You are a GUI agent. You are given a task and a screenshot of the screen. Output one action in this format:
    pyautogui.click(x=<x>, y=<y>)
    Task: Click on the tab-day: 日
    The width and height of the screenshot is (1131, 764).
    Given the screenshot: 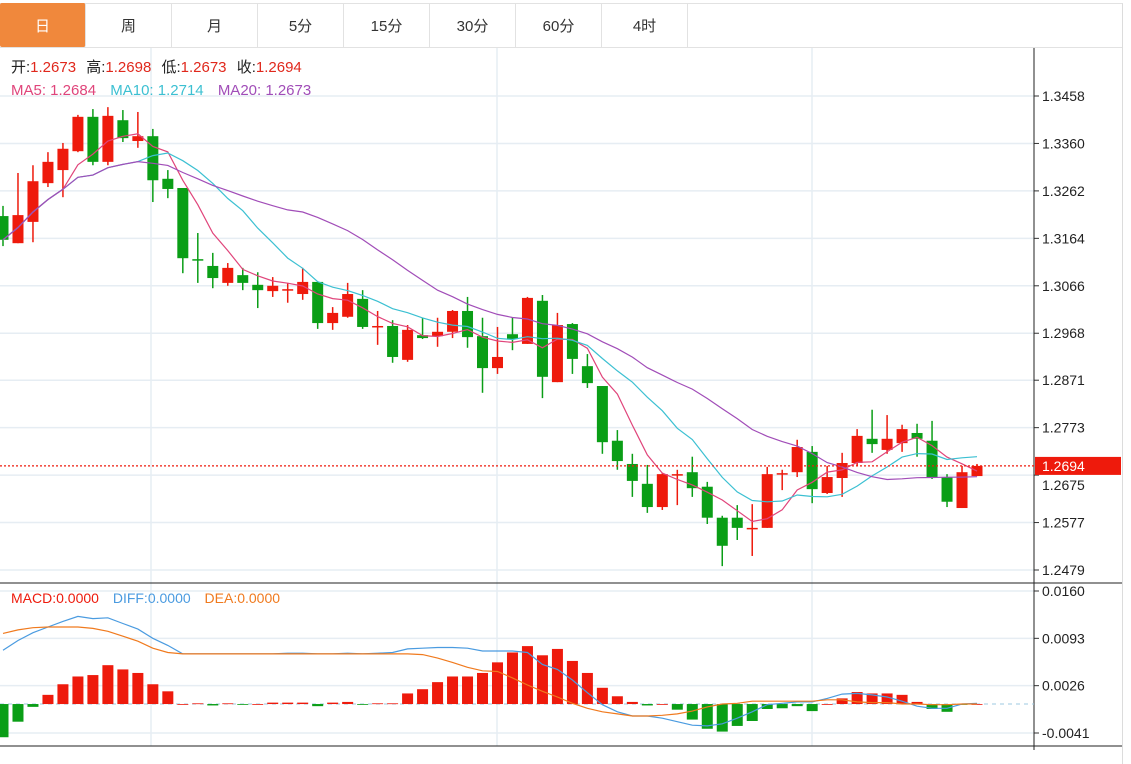 What is the action you would take?
    pyautogui.click(x=43, y=25)
    